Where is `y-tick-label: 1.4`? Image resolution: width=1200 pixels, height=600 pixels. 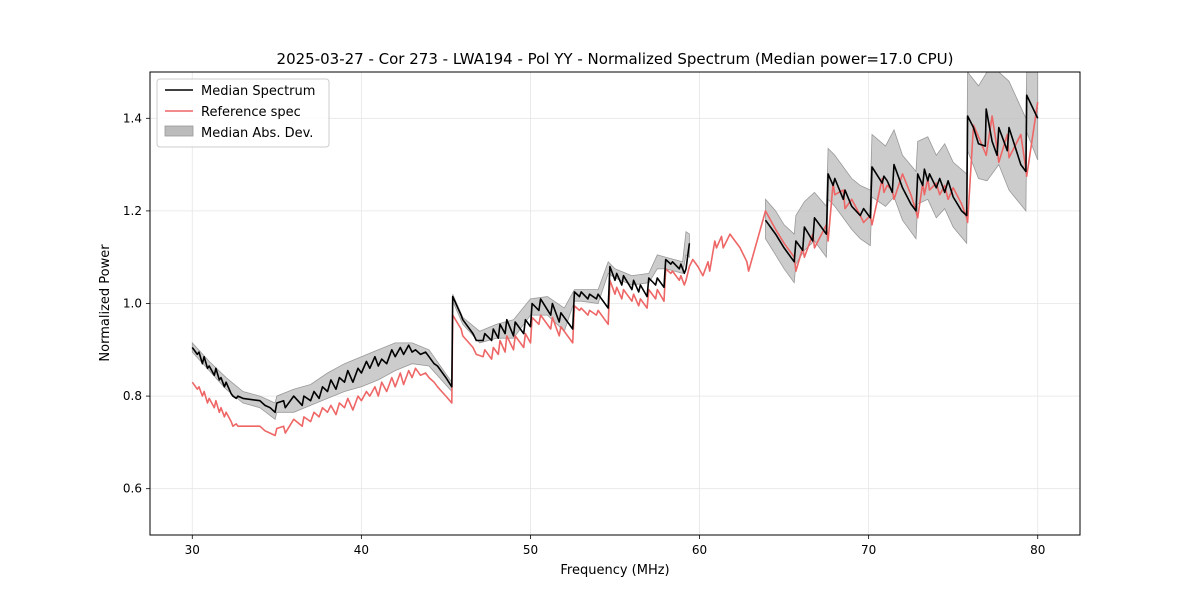
y-tick-label: 1.4 is located at coordinates (132, 118).